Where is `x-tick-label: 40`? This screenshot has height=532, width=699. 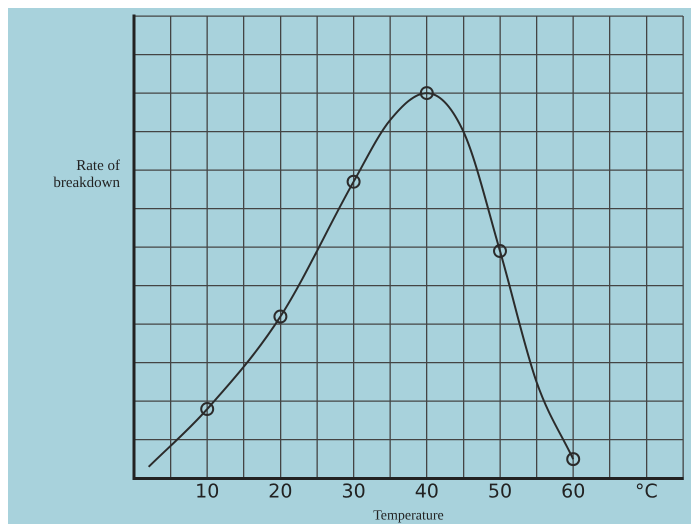
x-tick-label: 40 is located at coordinates (426, 491).